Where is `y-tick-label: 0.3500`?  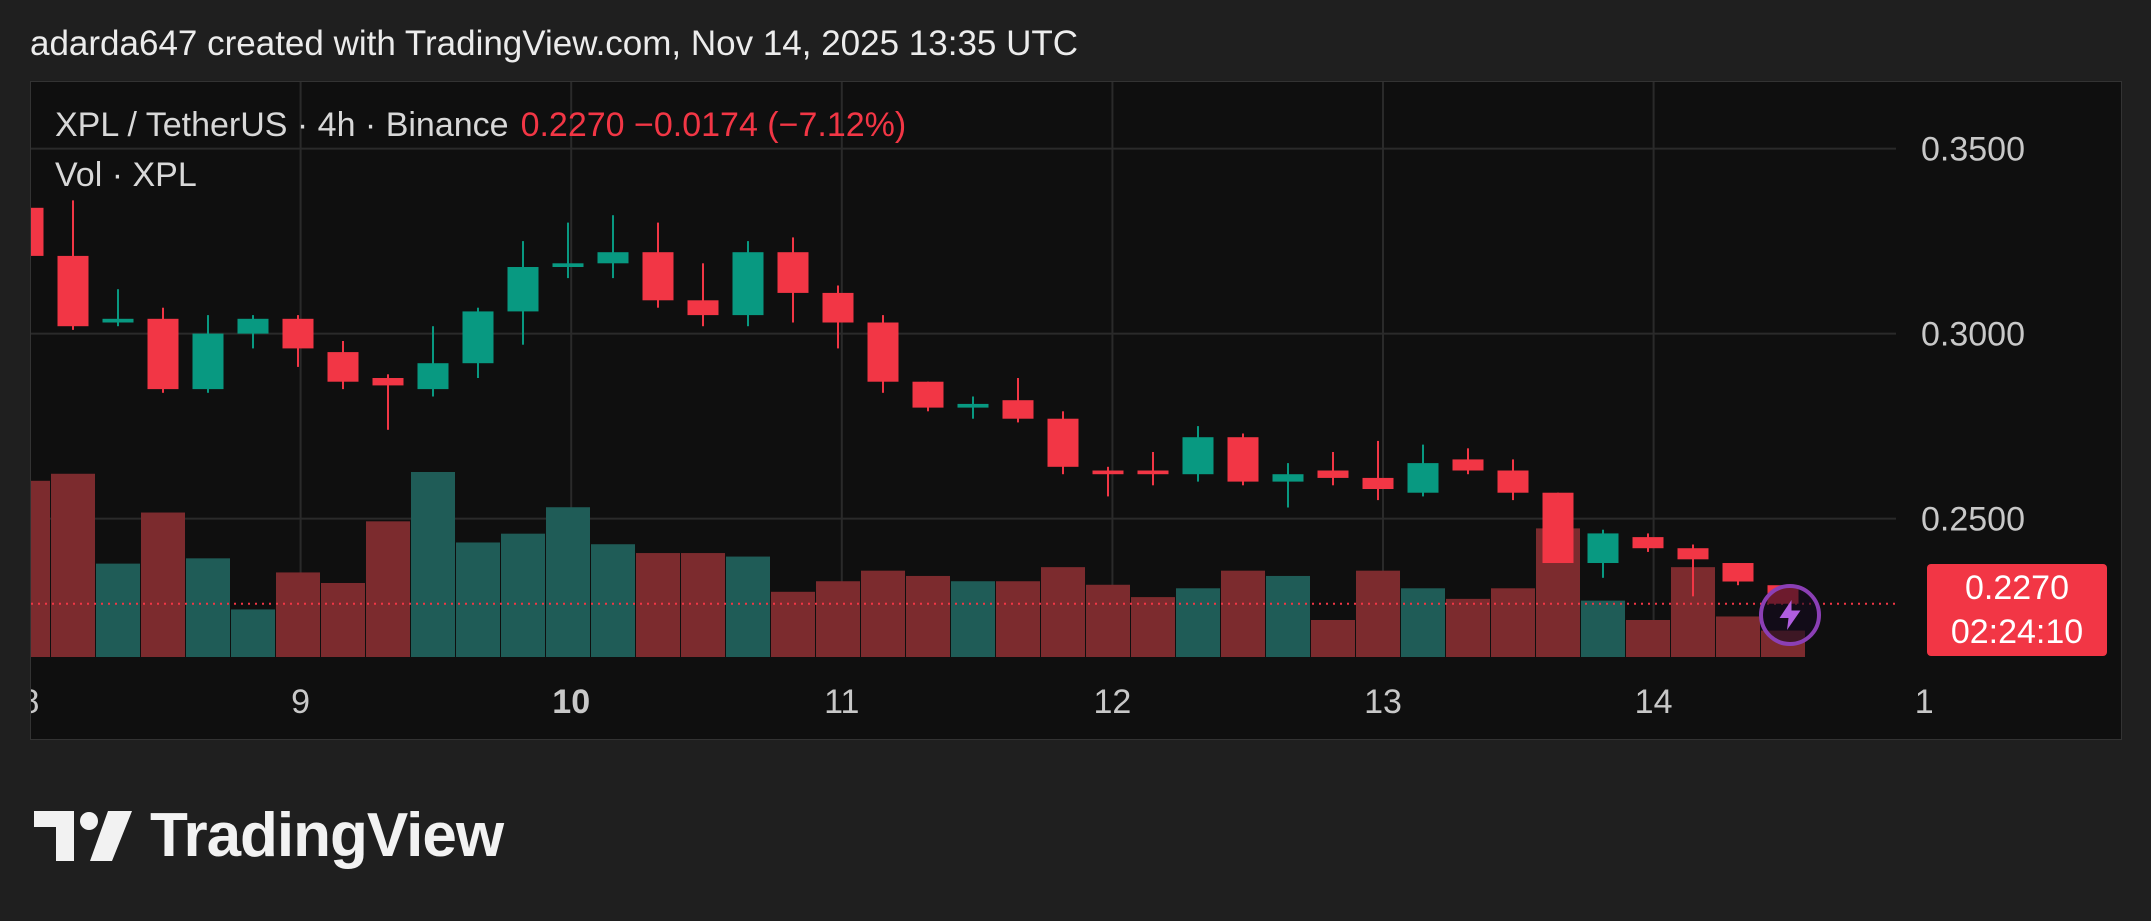
y-tick-label: 0.3500 is located at coordinates (1973, 150).